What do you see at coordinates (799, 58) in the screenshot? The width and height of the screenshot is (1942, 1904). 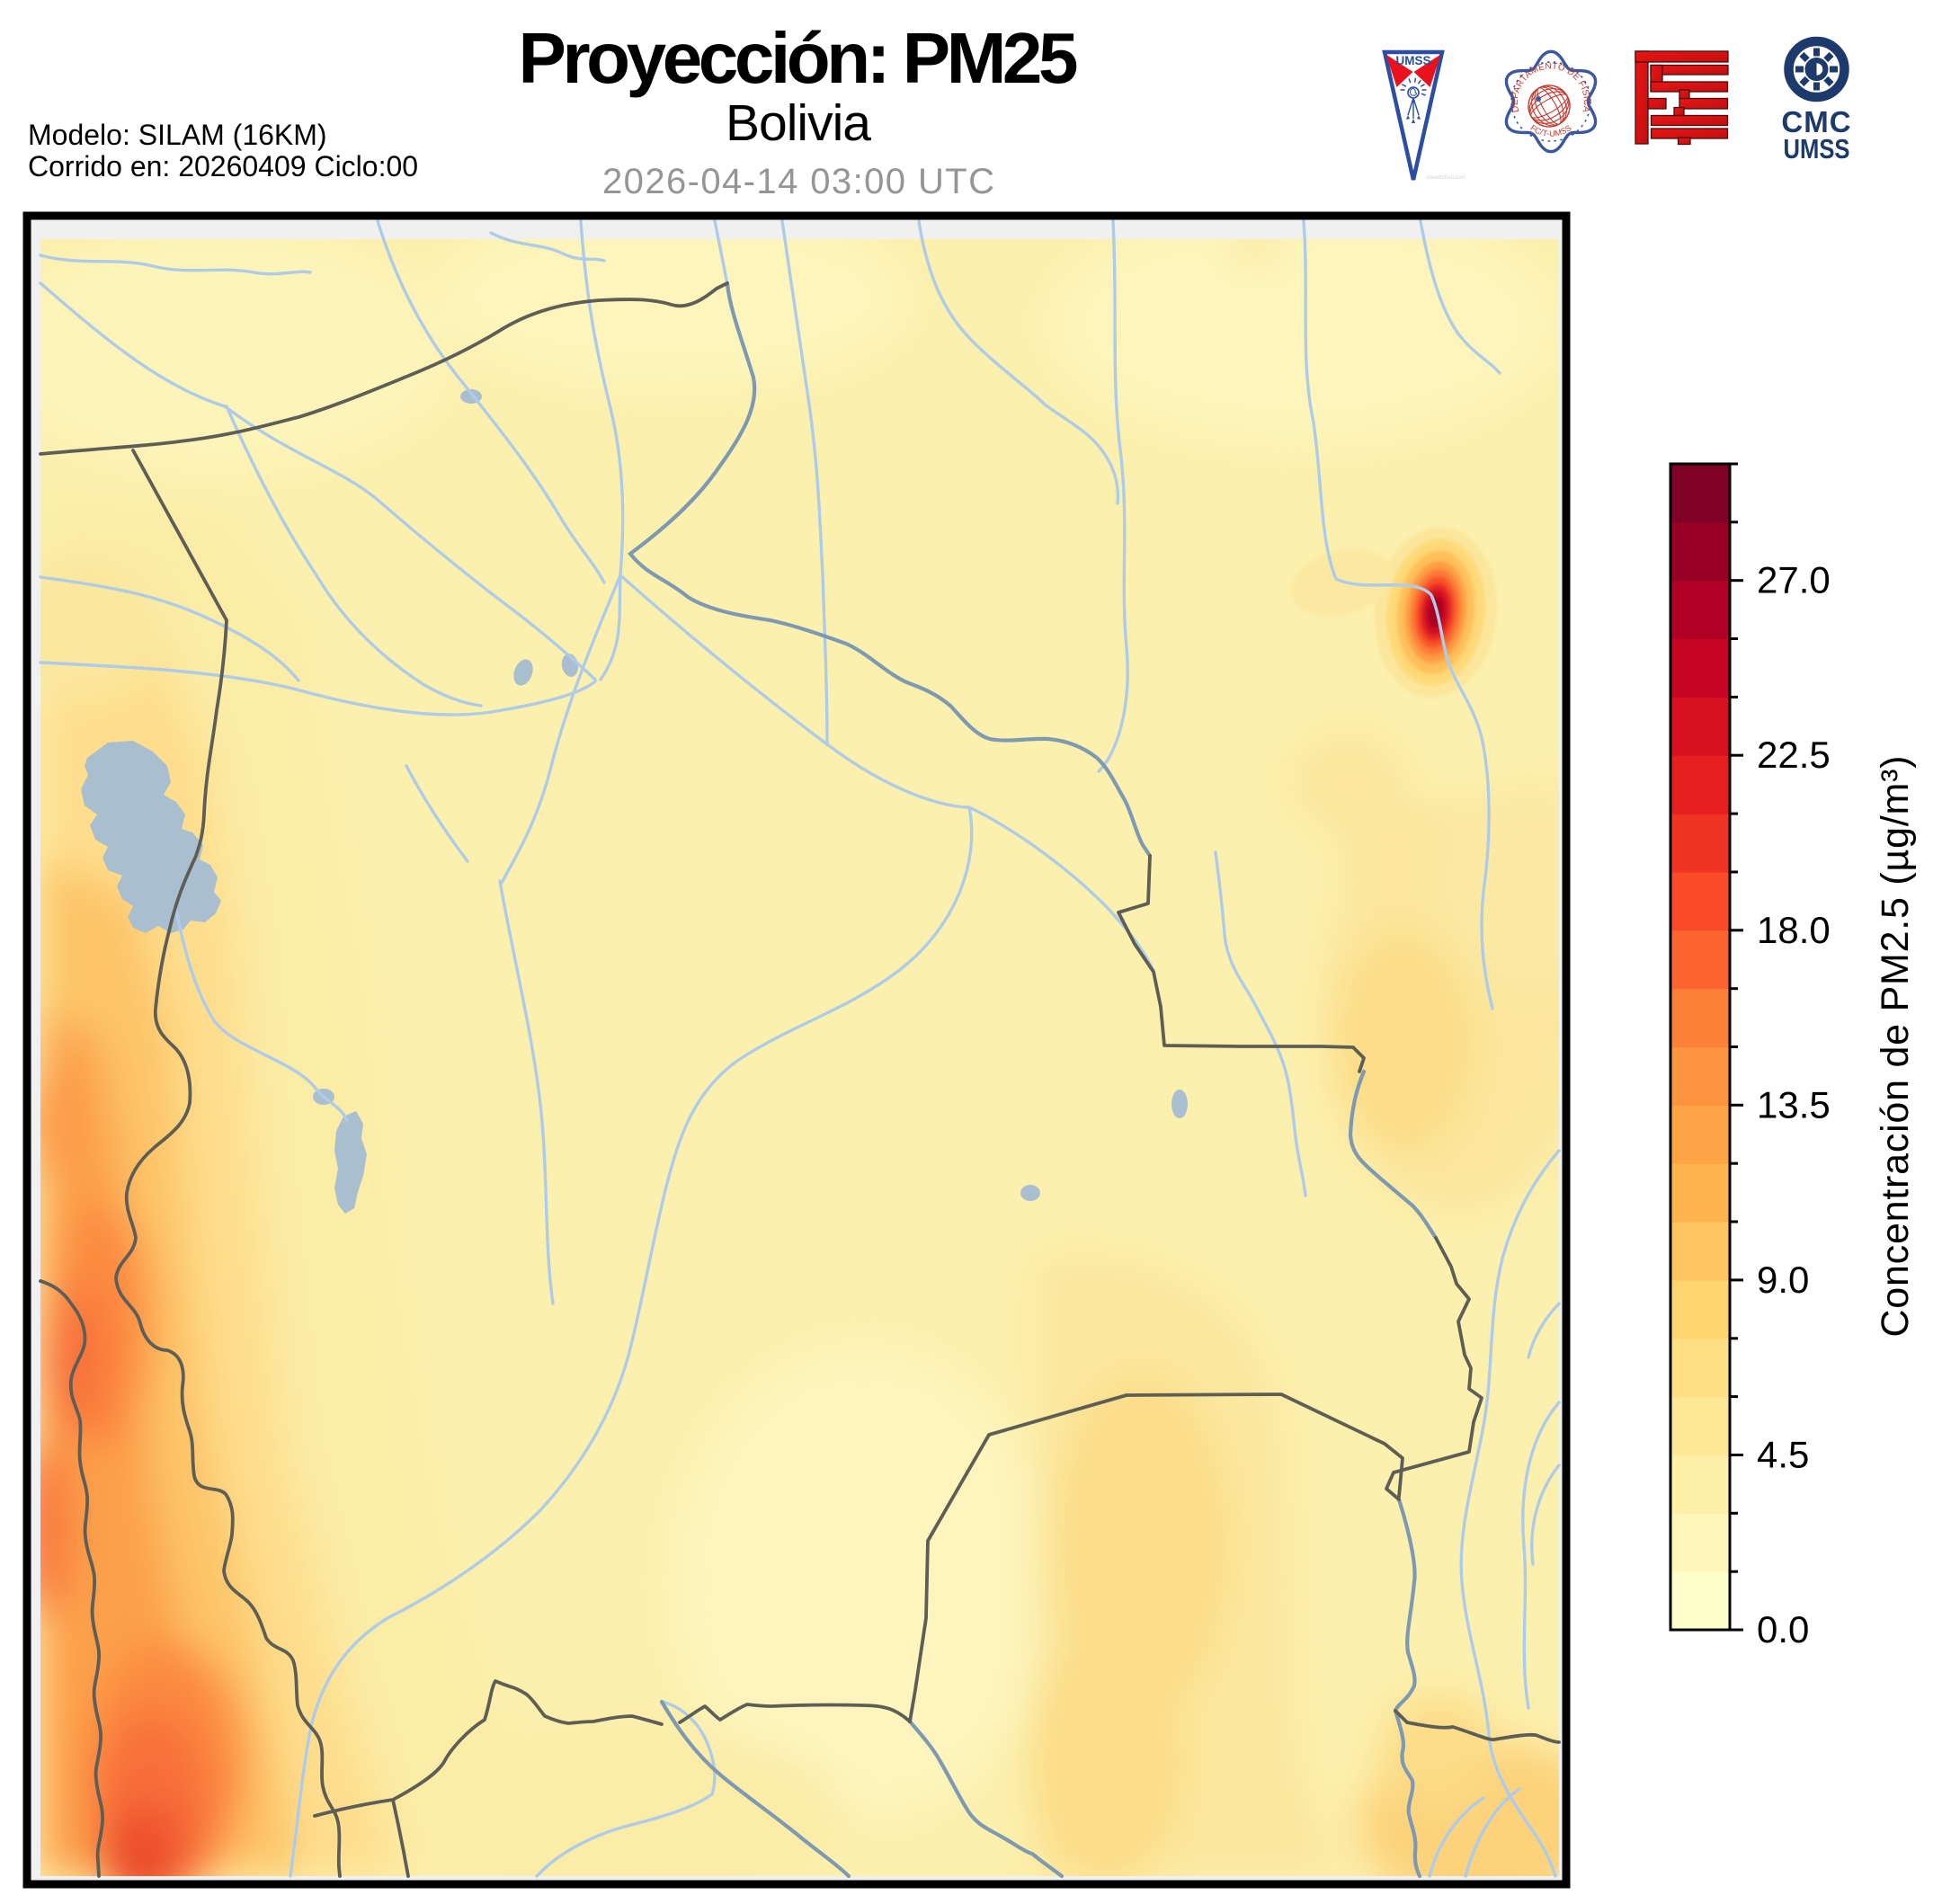 I see `svg-text: Proyección: PM25` at bounding box center [799, 58].